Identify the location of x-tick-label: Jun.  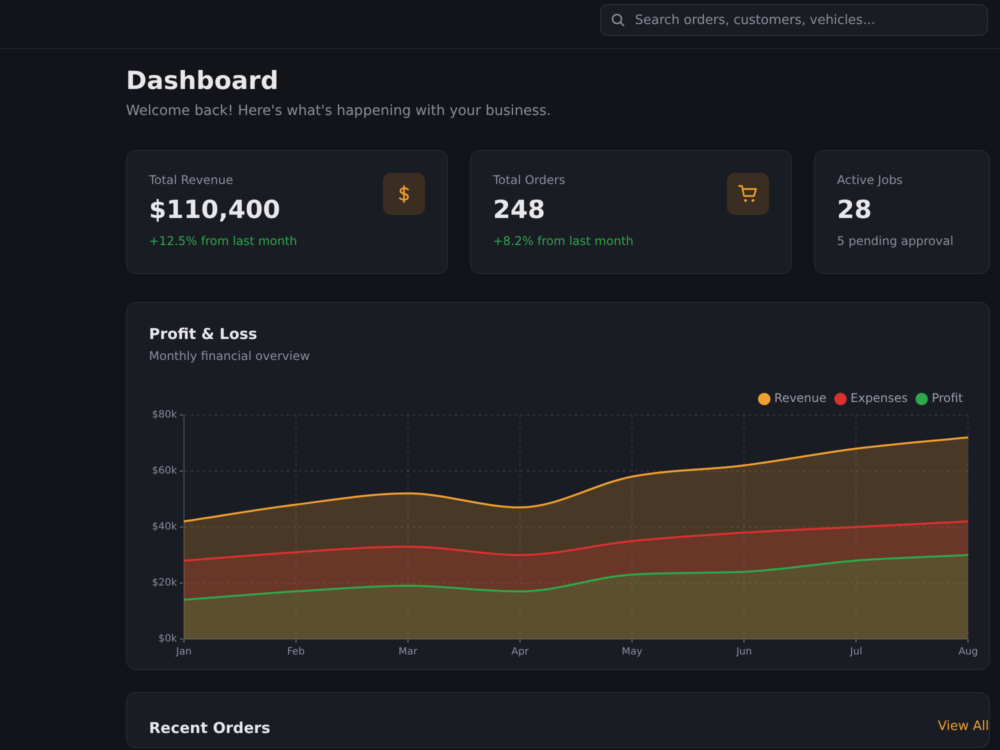
(743, 652).